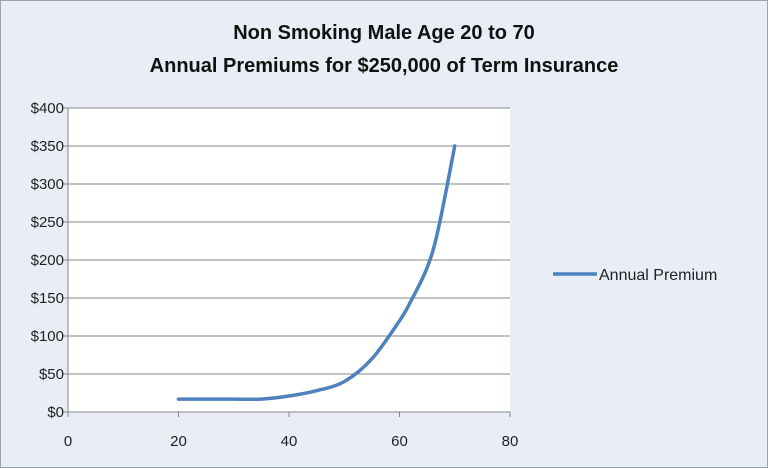 The height and width of the screenshot is (468, 768). What do you see at coordinates (55, 412) in the screenshot?
I see `y-tick-label: $0` at bounding box center [55, 412].